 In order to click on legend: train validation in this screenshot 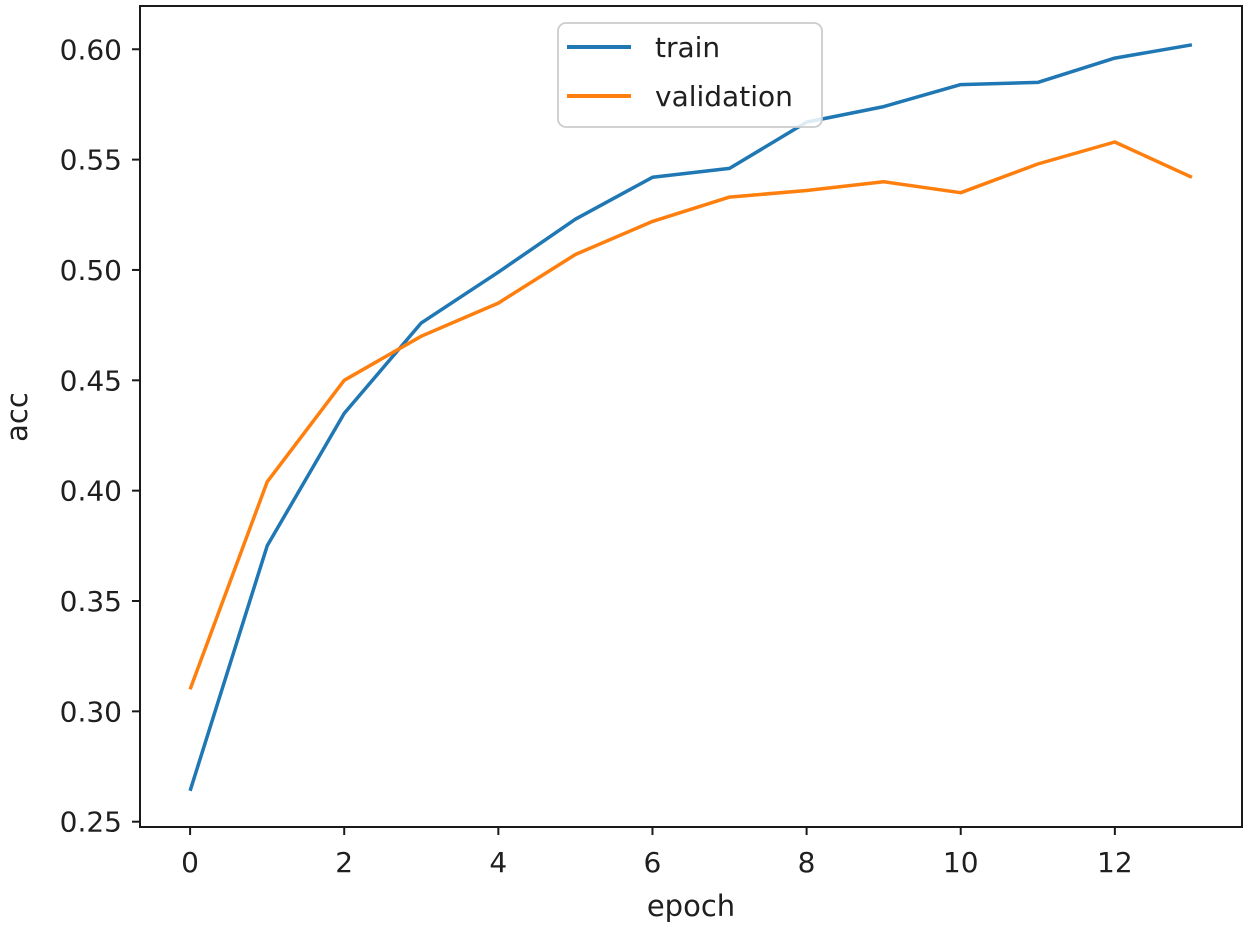, I will do `click(690, 75)`.